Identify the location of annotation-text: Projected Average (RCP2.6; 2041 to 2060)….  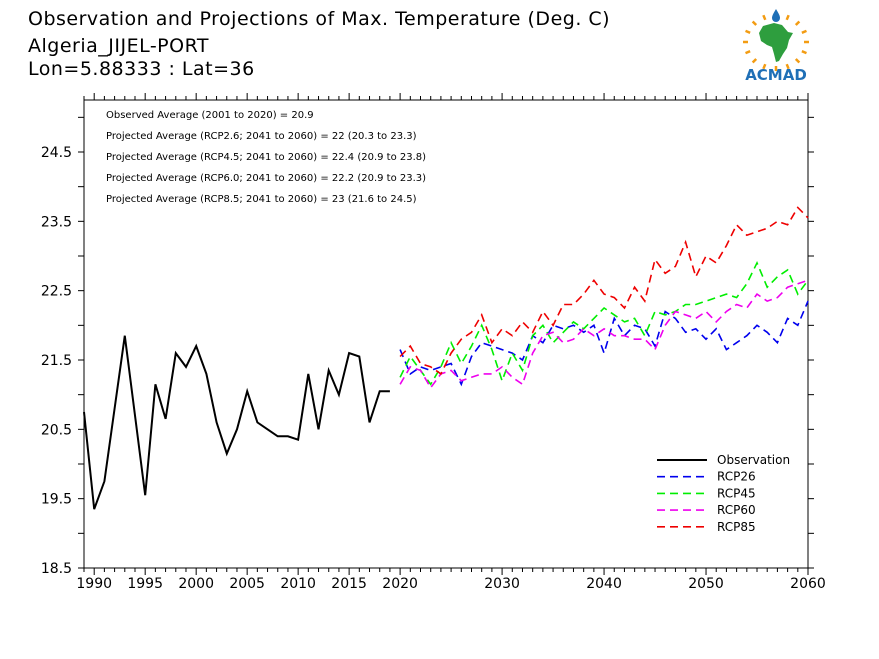
(261, 136).